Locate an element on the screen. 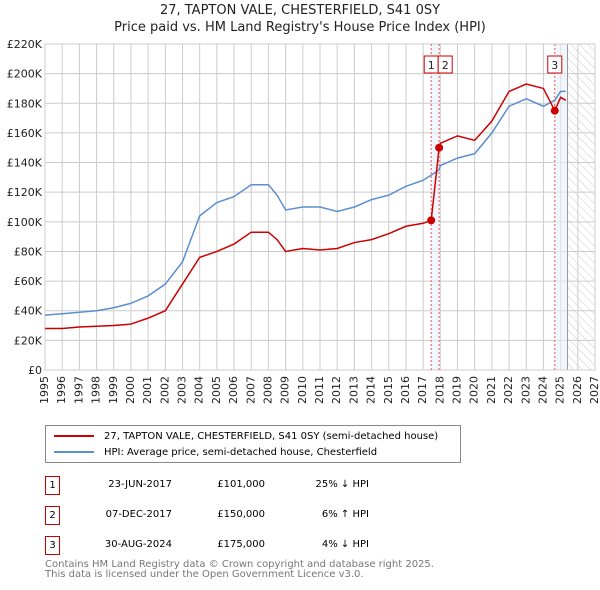 Image resolution: width=600 pixels, height=590 pixels. y-tick-label: £220K is located at coordinates (25, 44).